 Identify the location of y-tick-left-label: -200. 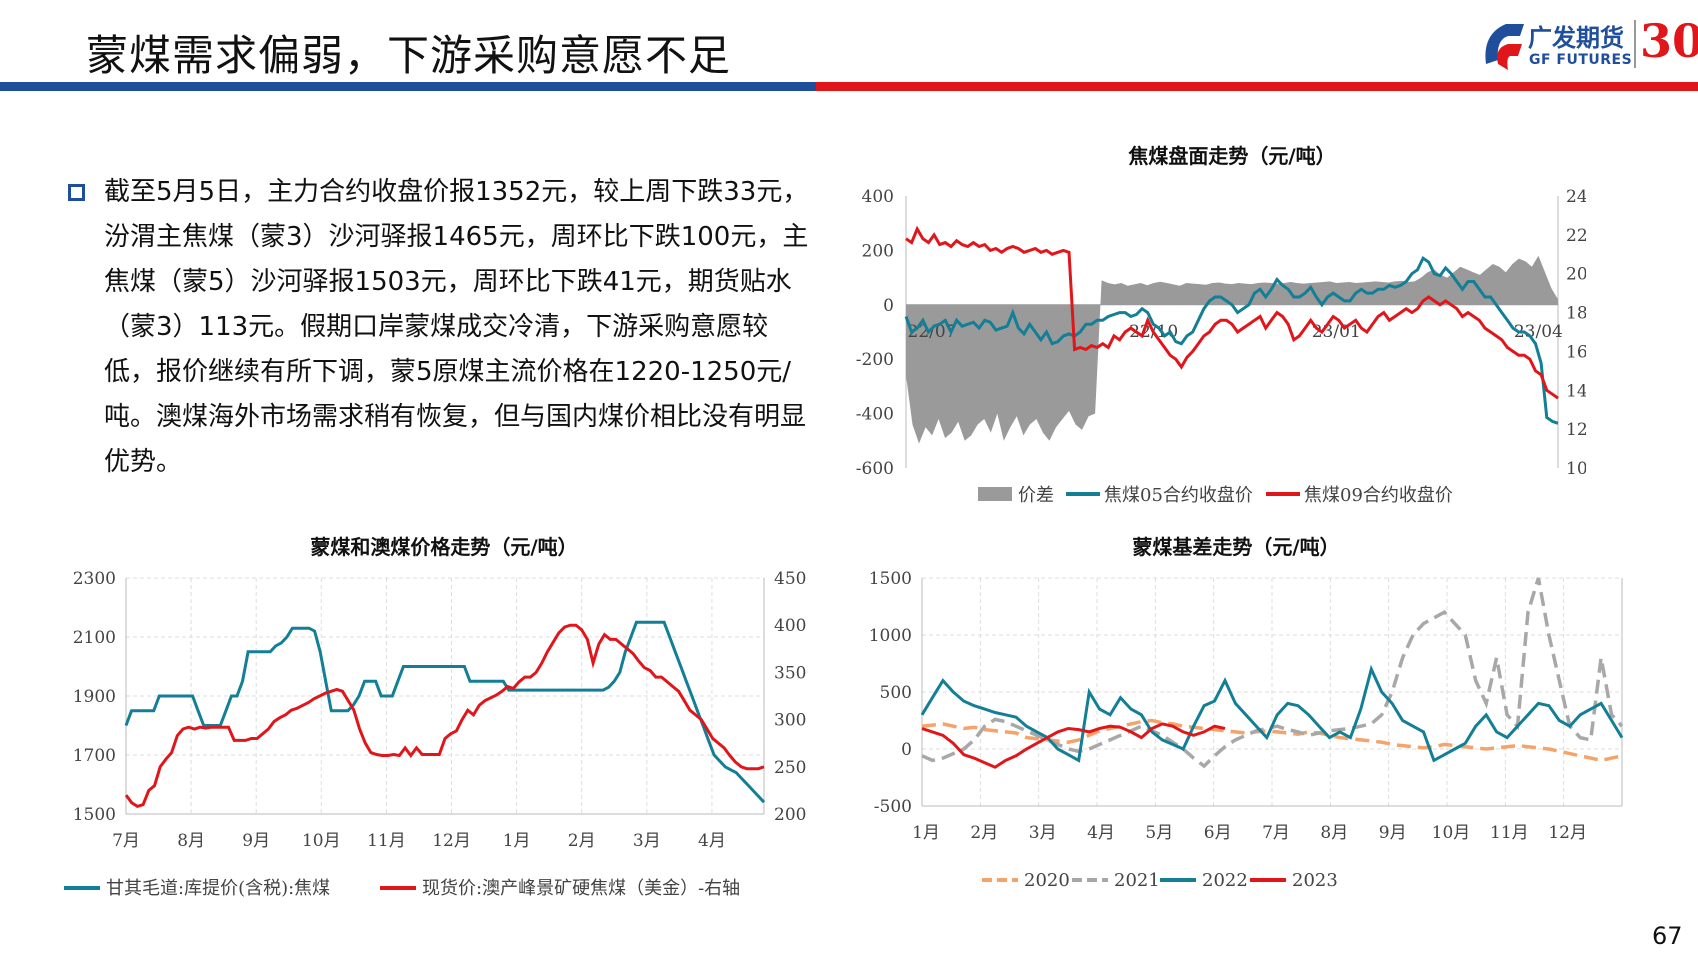
(875, 360).